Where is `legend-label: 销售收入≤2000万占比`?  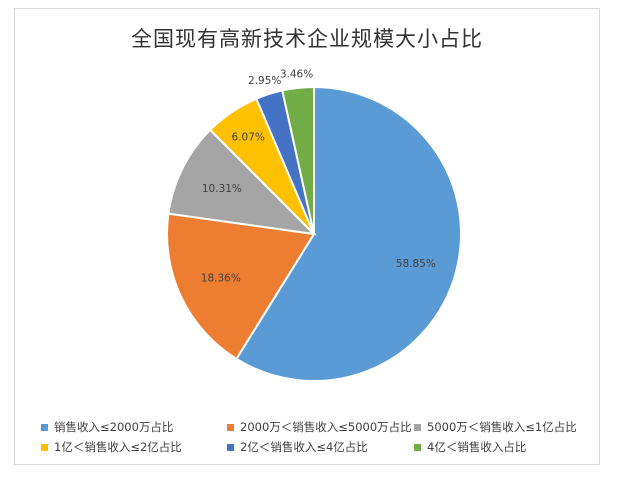 legend-label: 销售收入≤2000万占比 is located at coordinates (114, 427).